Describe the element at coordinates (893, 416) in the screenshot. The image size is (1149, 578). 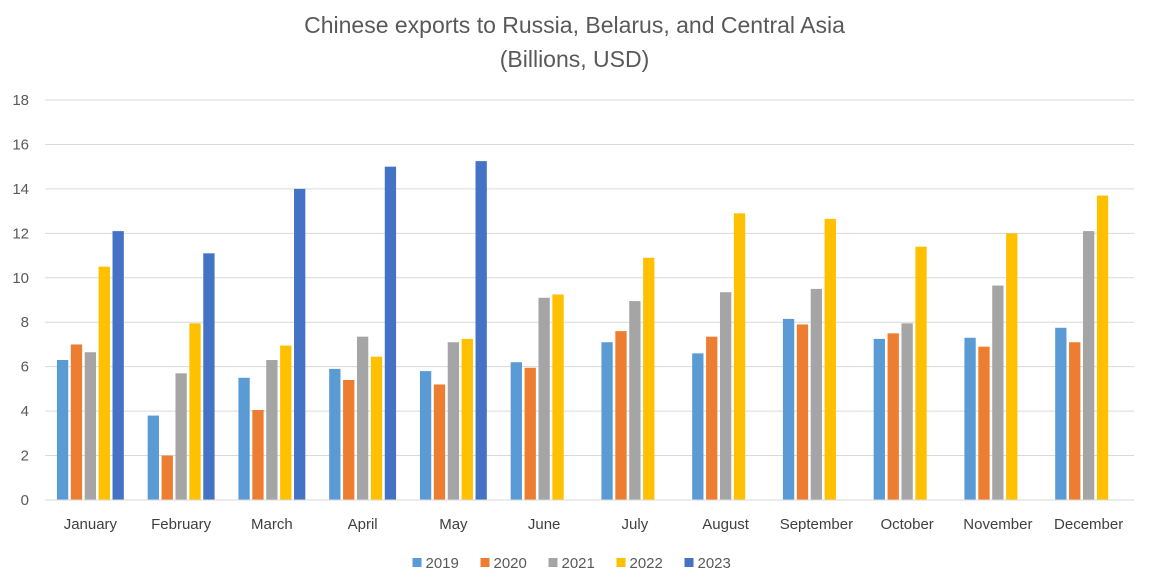
I see `bar-2020-october` at that location.